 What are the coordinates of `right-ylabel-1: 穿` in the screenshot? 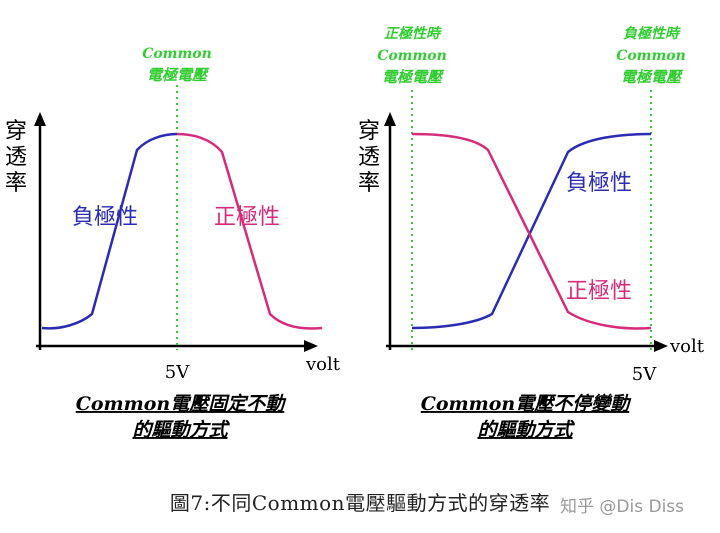 It's located at (369, 131).